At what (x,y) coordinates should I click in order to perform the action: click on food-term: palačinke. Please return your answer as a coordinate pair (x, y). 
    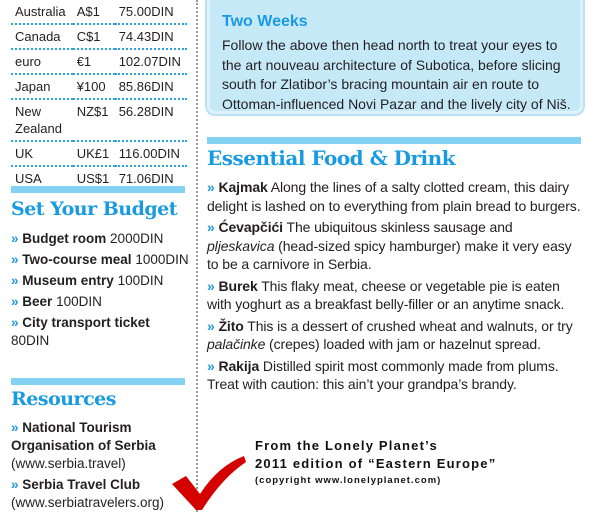
    Looking at the image, I should click on (236, 344).